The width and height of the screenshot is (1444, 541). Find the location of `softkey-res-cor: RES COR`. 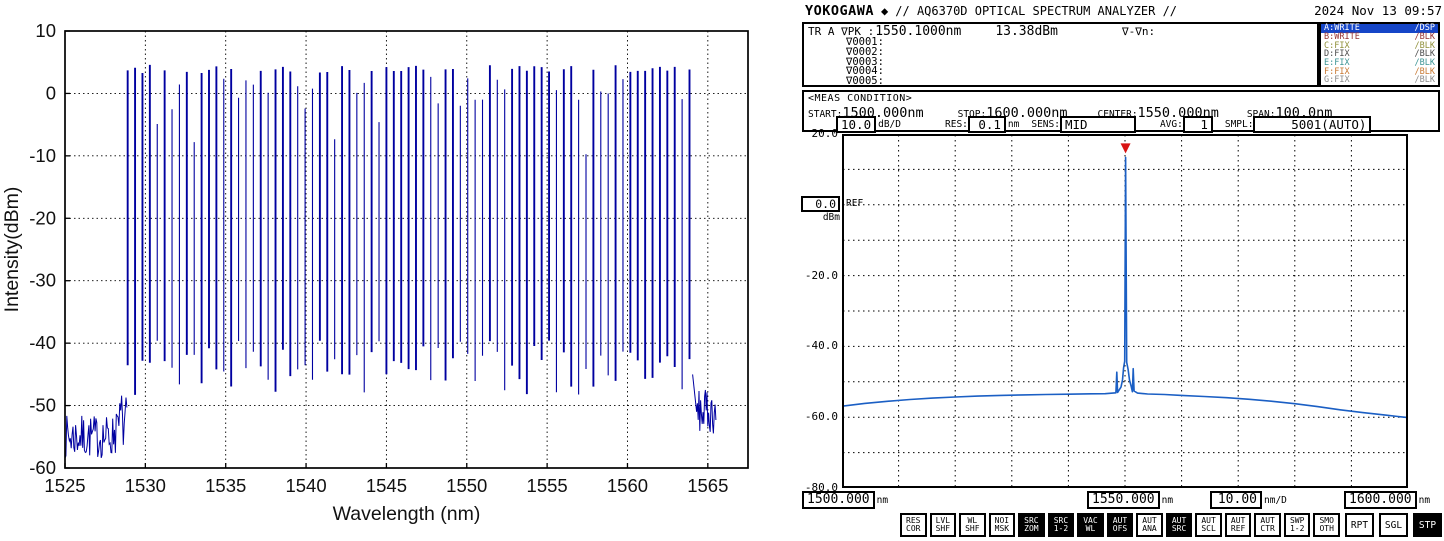

softkey-res-cor: RES COR is located at coordinates (913, 525).